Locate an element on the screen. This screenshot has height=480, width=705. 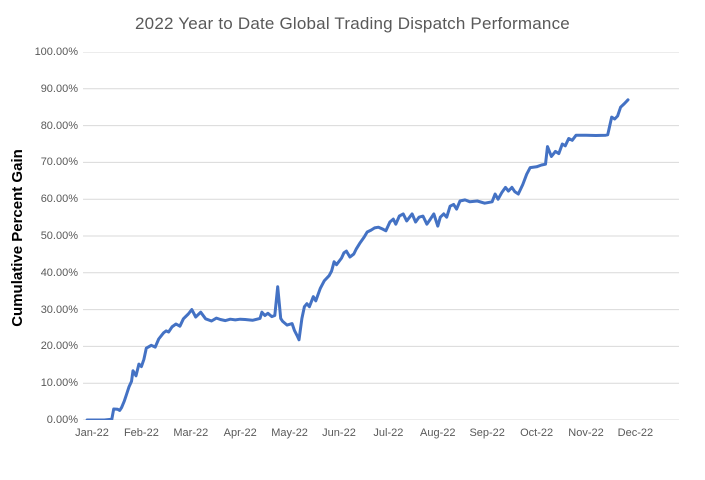
y-tick-label: 20.00% is located at coordinates (59, 346).